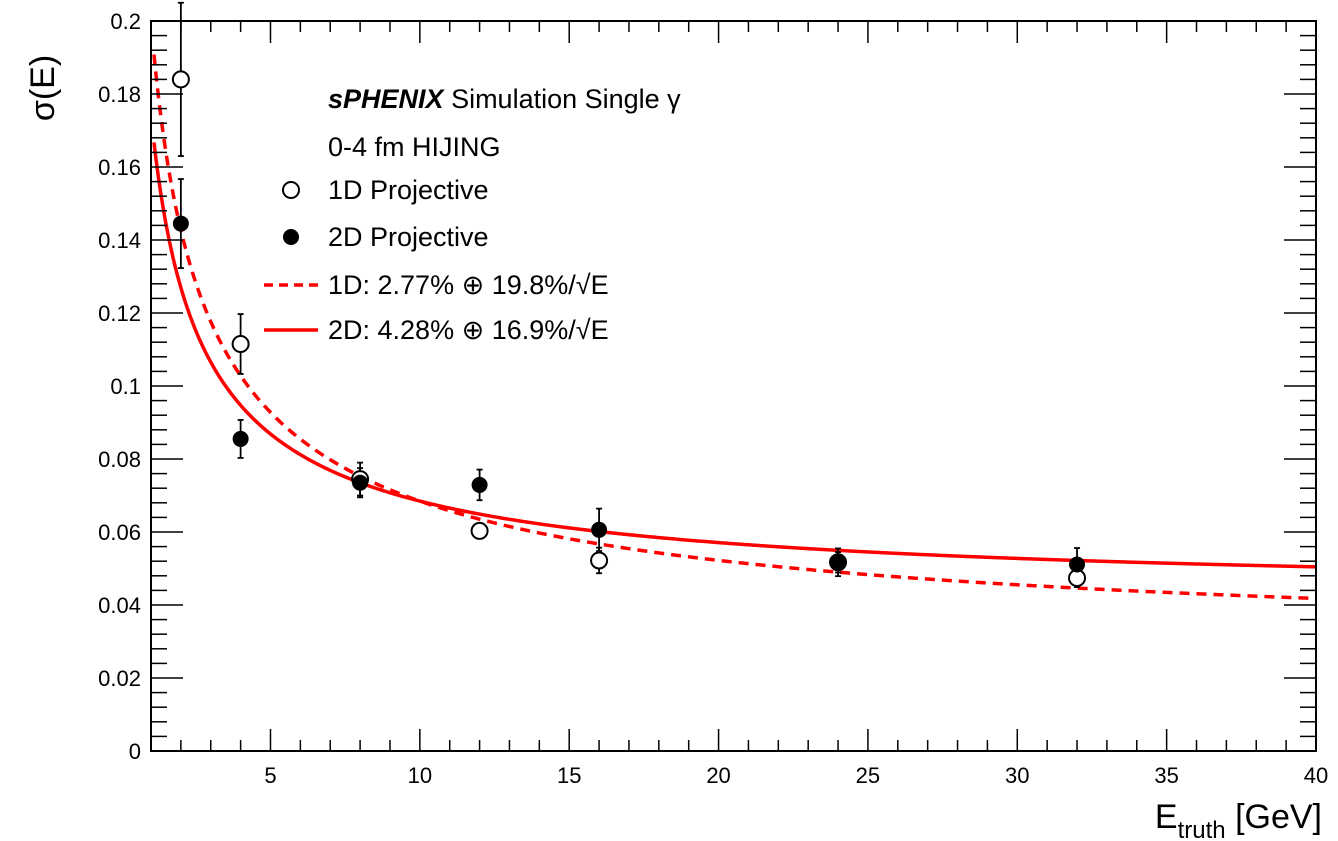 The width and height of the screenshot is (1338, 841). I want to click on y-tick-label: 0, so click(135, 751).